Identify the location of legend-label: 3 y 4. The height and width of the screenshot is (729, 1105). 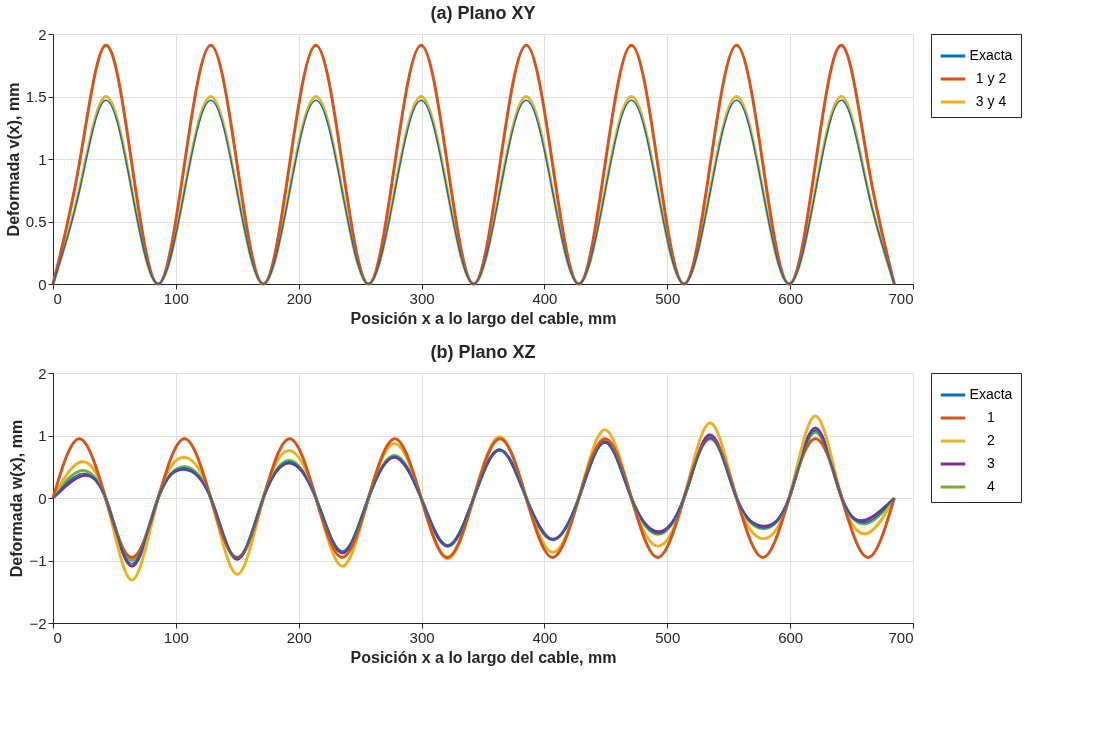
(991, 101).